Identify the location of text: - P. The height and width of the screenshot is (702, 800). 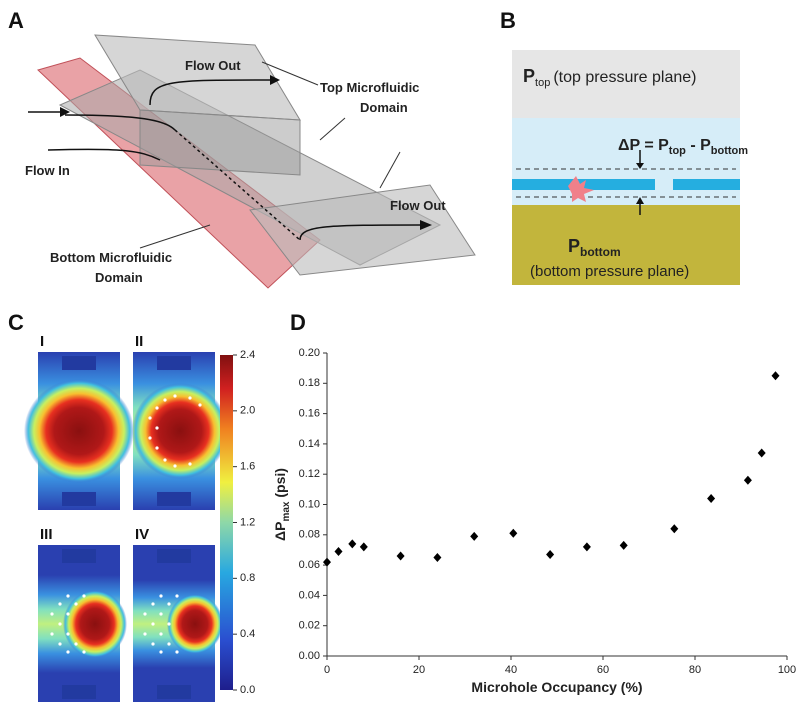
(698, 145).